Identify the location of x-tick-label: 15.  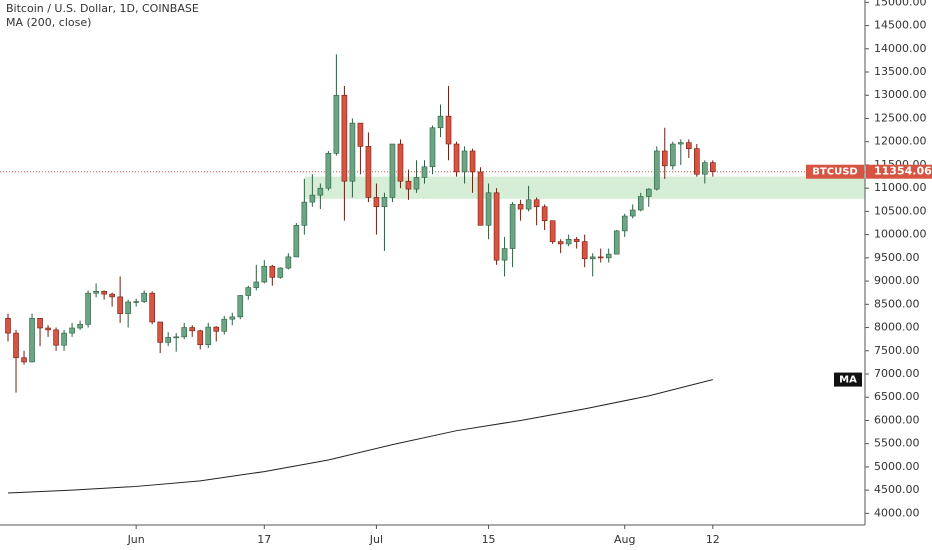
(489, 539).